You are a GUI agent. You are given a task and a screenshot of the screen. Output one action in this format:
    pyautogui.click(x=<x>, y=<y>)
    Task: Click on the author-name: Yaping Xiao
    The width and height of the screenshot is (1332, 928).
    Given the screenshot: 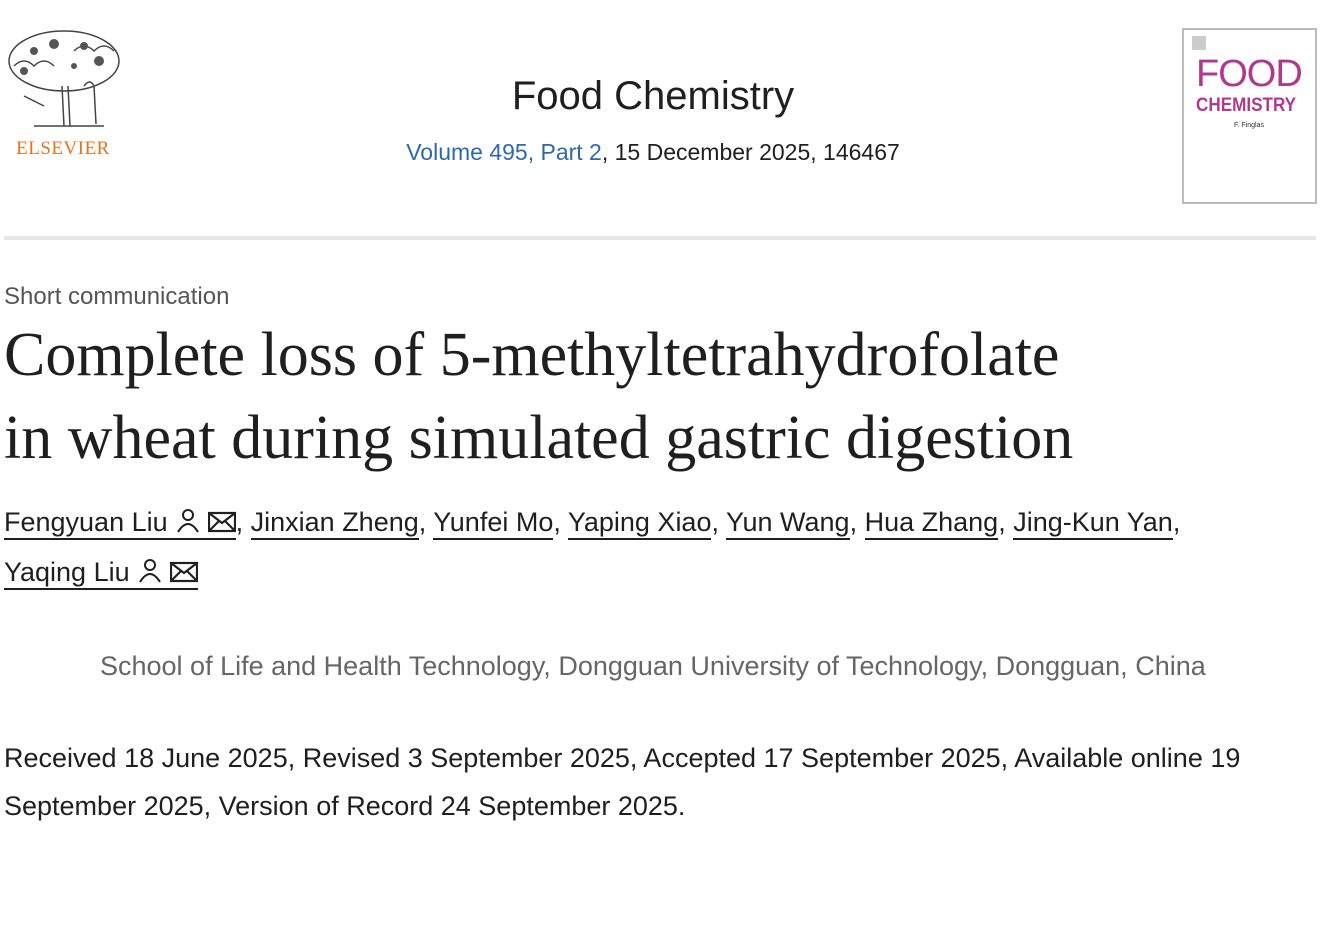 What is the action you would take?
    pyautogui.click(x=639, y=522)
    